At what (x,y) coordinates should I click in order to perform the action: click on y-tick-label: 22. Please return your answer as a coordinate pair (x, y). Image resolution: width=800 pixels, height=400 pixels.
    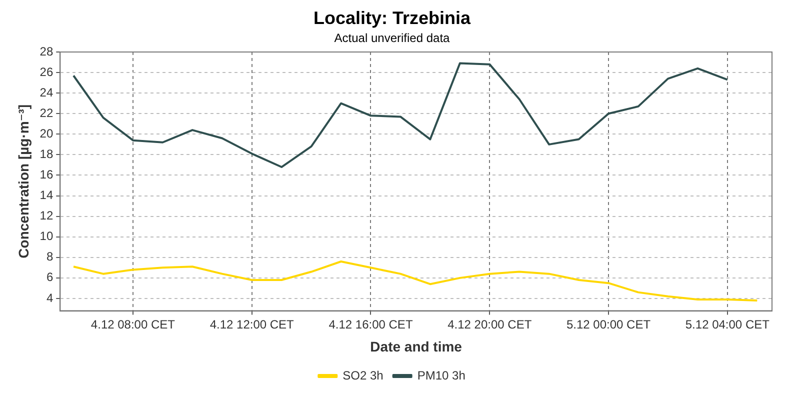
    Looking at the image, I should click on (47, 113).